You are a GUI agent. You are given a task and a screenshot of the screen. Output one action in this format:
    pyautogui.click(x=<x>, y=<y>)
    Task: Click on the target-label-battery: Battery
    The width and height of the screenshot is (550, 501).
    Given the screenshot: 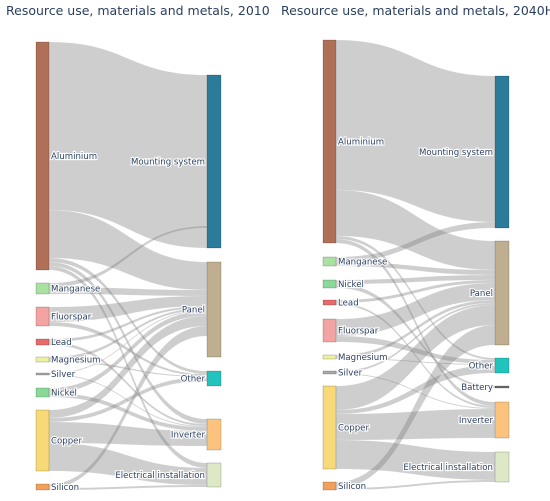 What is the action you would take?
    pyautogui.click(x=477, y=388)
    